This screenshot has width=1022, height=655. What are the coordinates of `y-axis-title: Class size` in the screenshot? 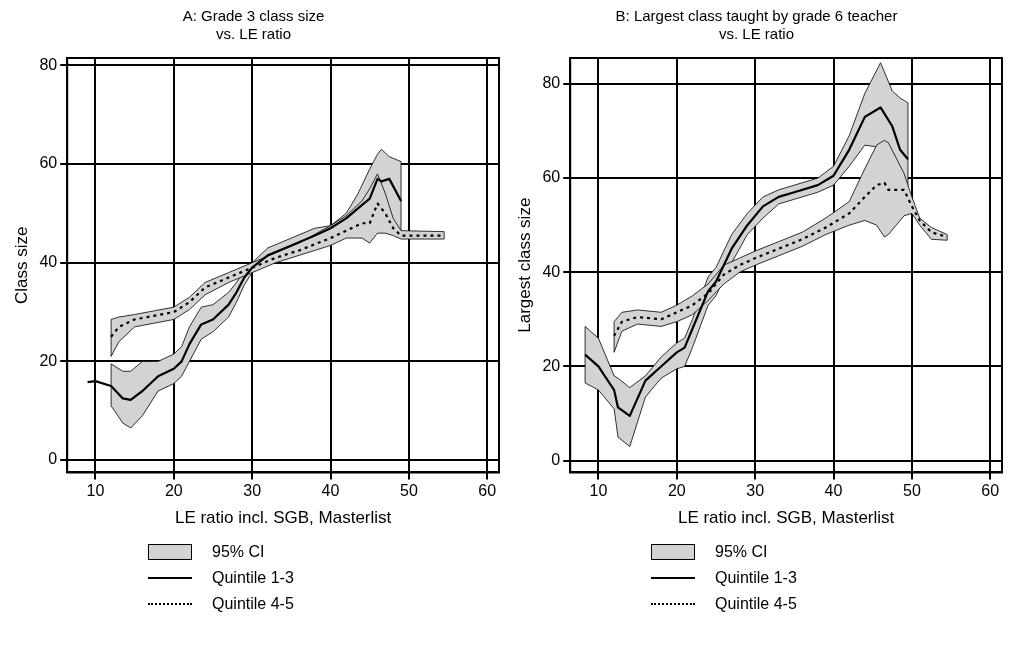 It's located at (21, 265).